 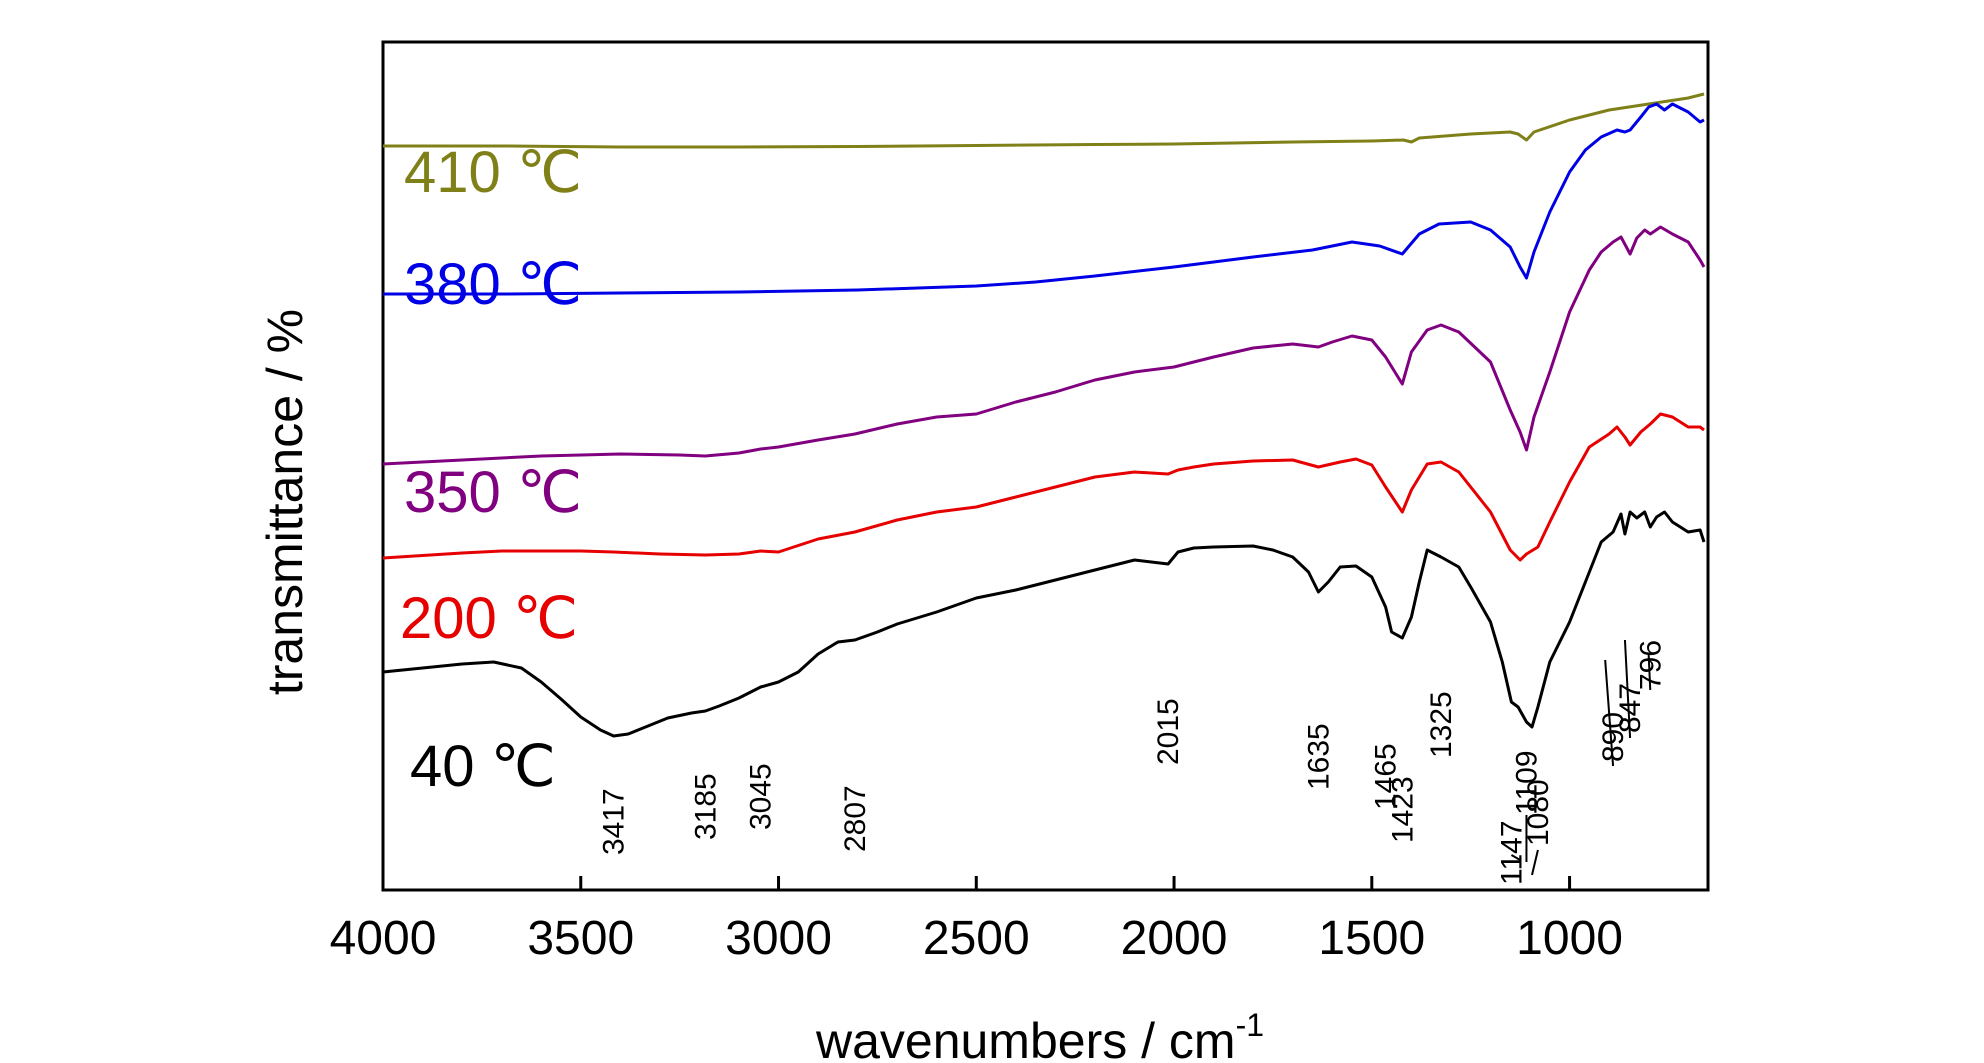 I want to click on x-tick-label: 3000, so click(x=778, y=938).